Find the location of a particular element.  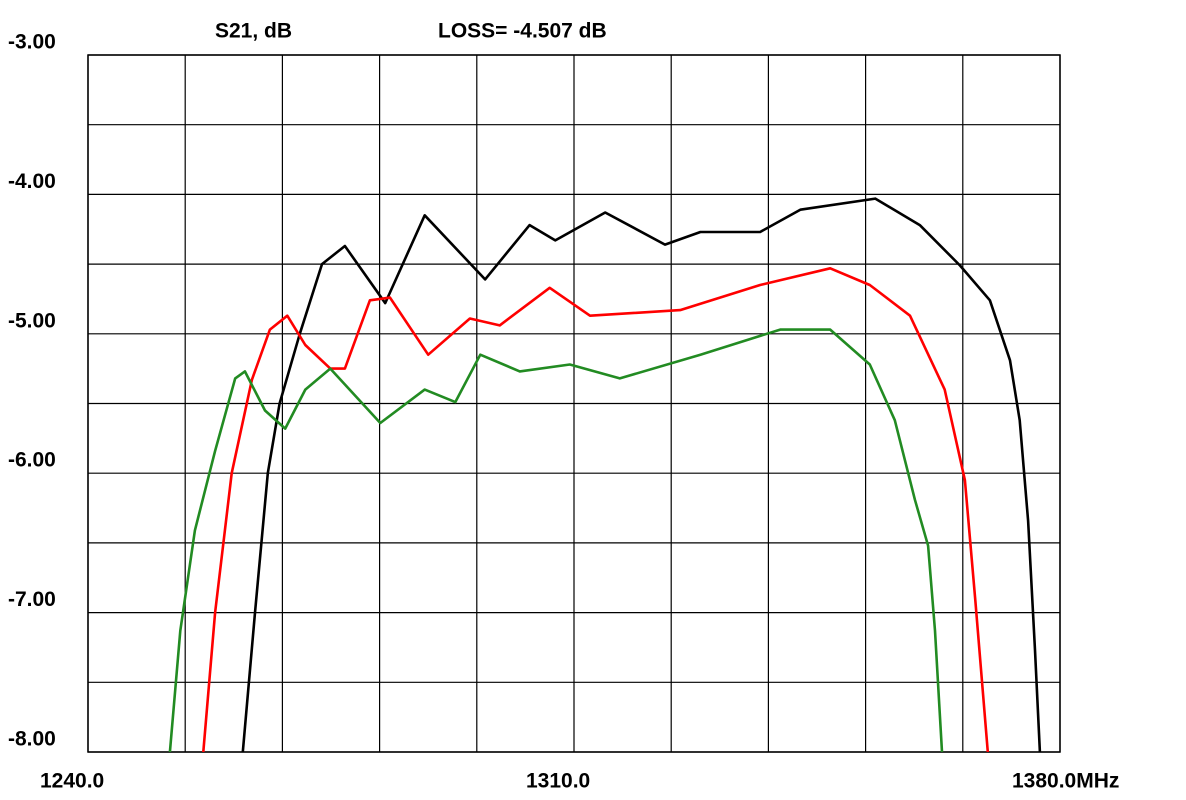

y-tick-label: -8.00 is located at coordinates (32, 739).